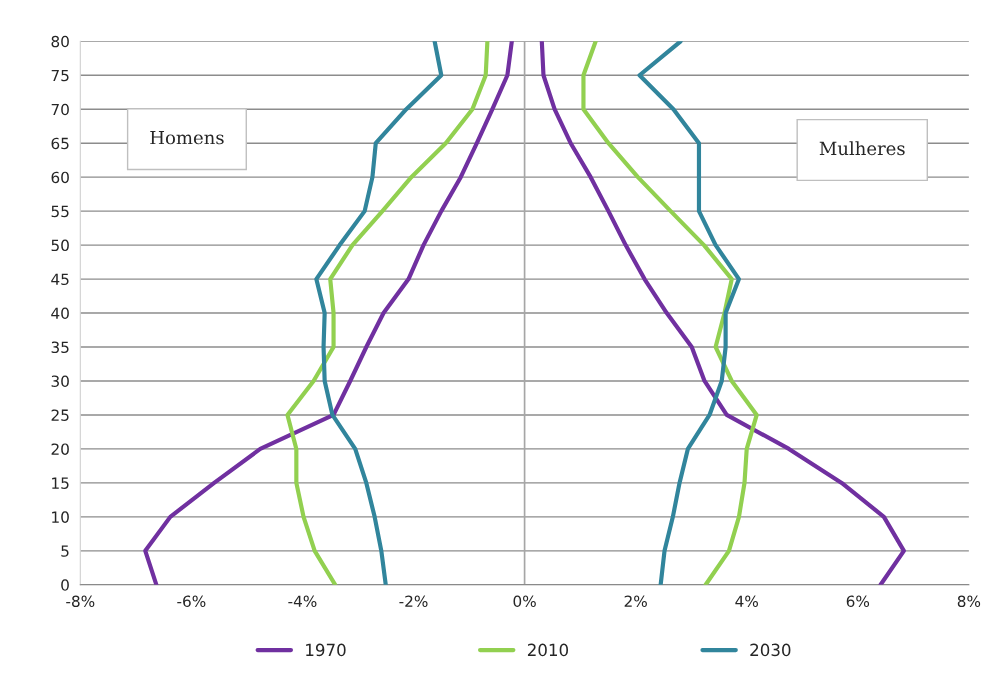 This screenshot has width=1004, height=688. What do you see at coordinates (746, 601) in the screenshot?
I see `x-tick-label: 4%` at bounding box center [746, 601].